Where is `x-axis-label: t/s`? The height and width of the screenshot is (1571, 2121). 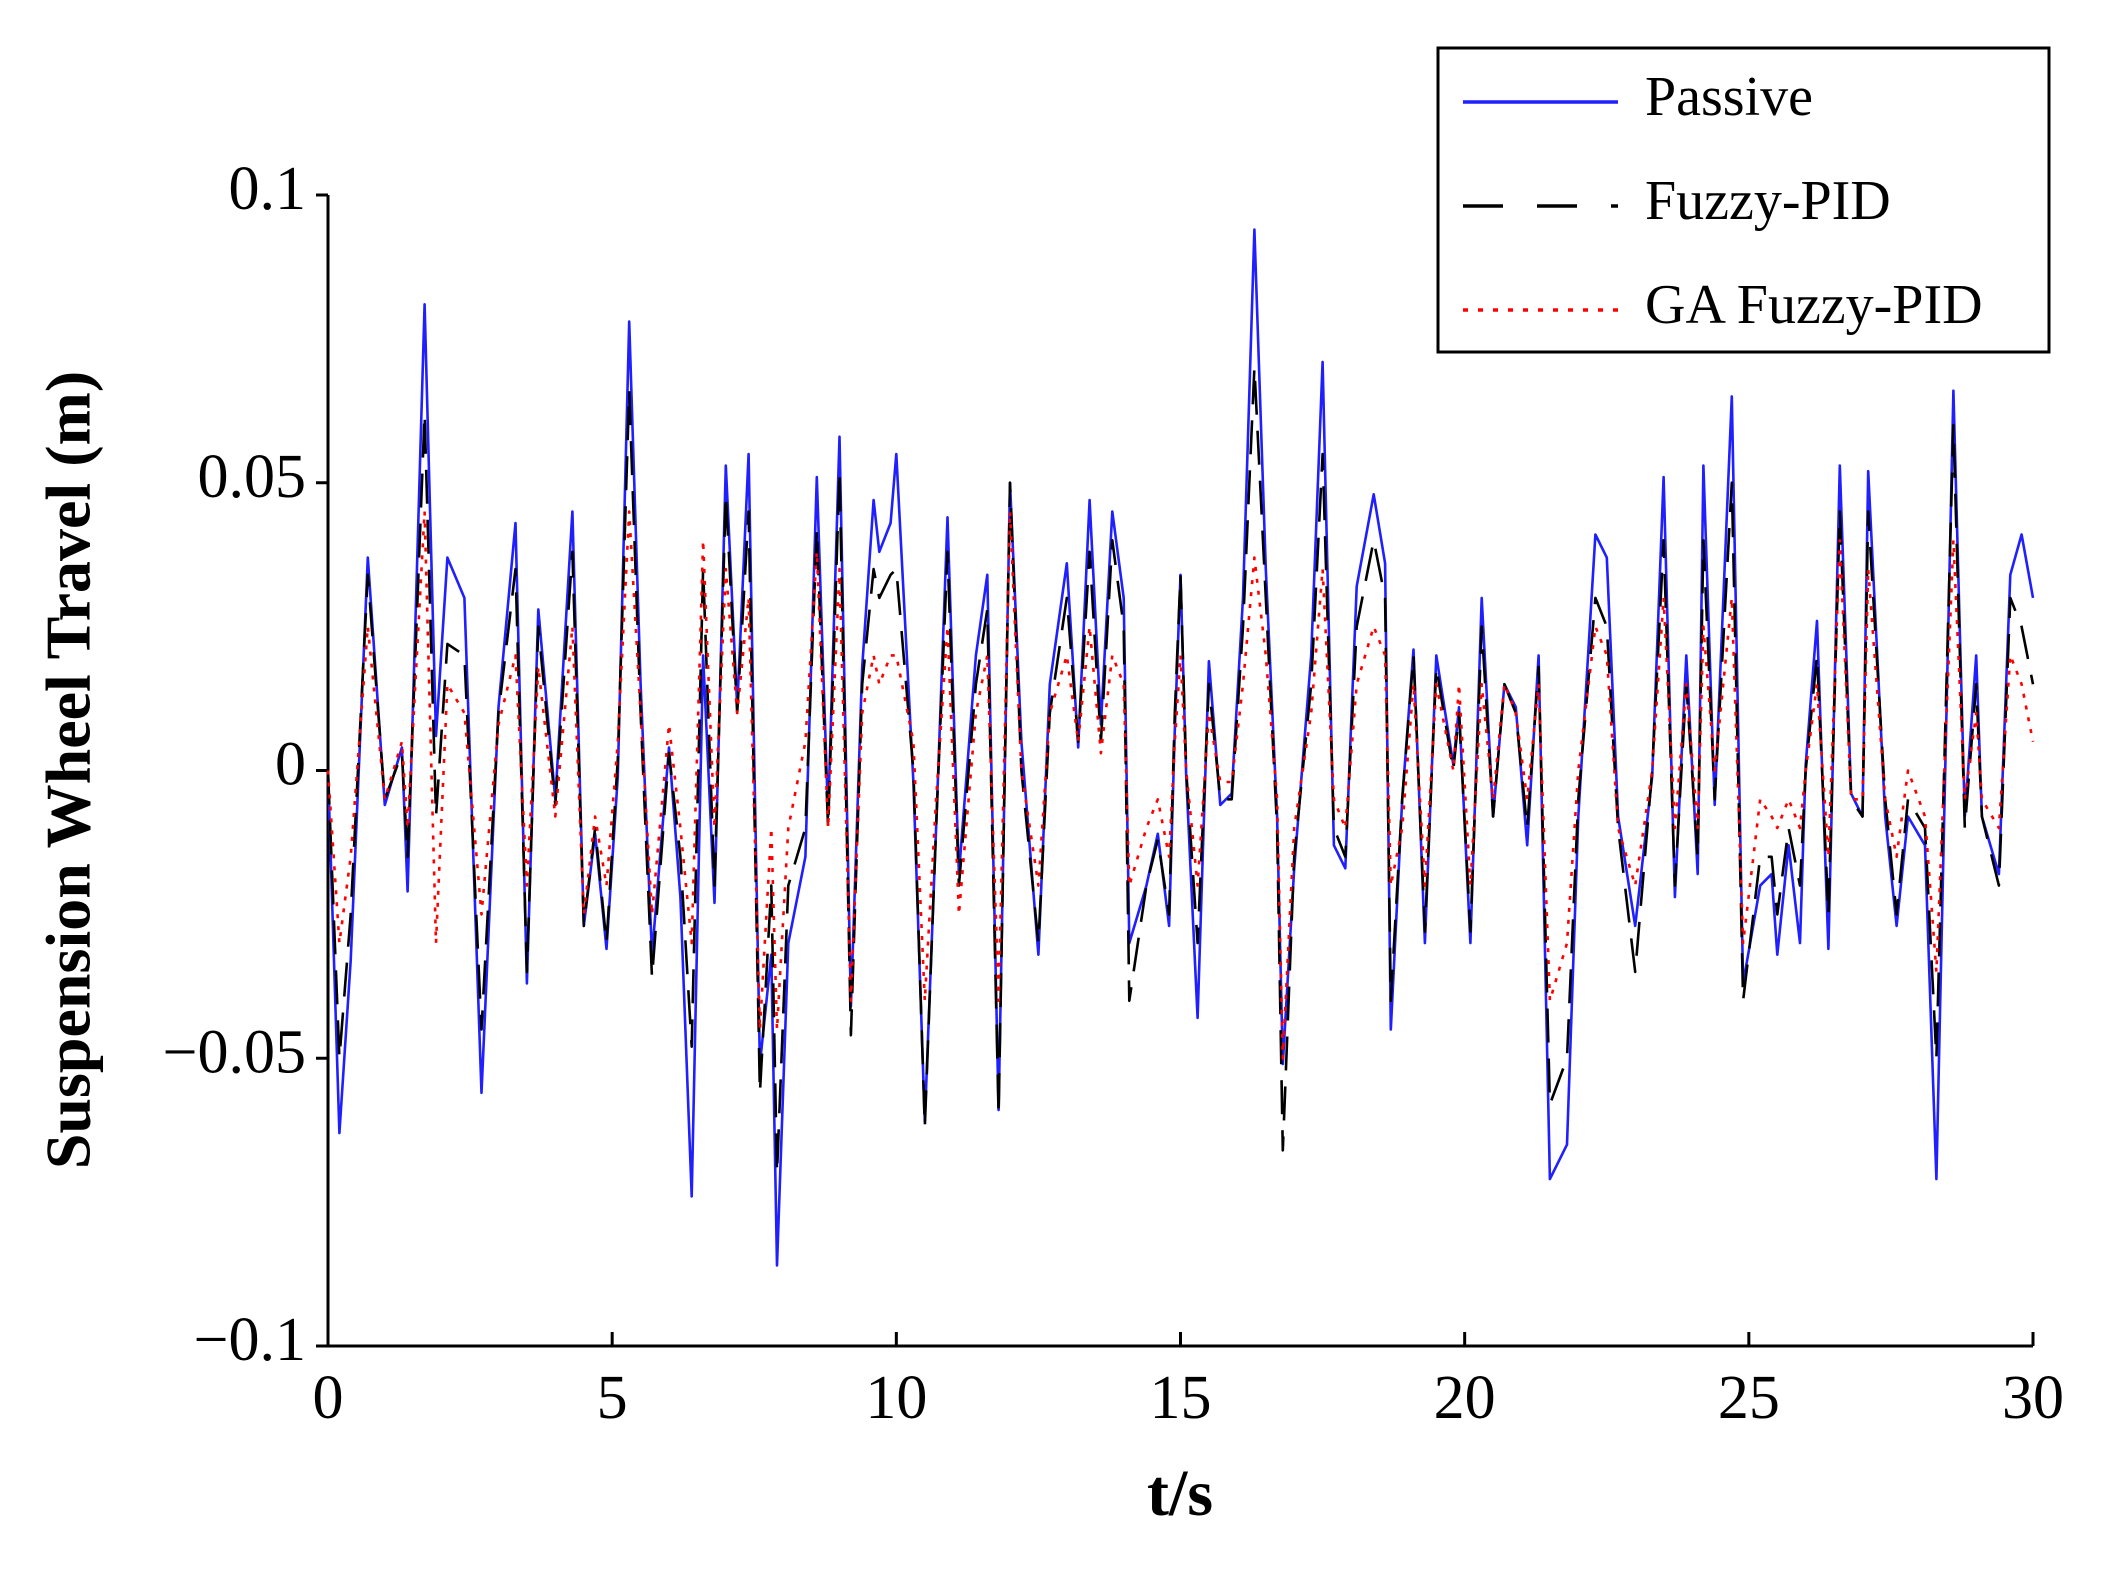 x-axis-label: t/s is located at coordinates (1180, 1493).